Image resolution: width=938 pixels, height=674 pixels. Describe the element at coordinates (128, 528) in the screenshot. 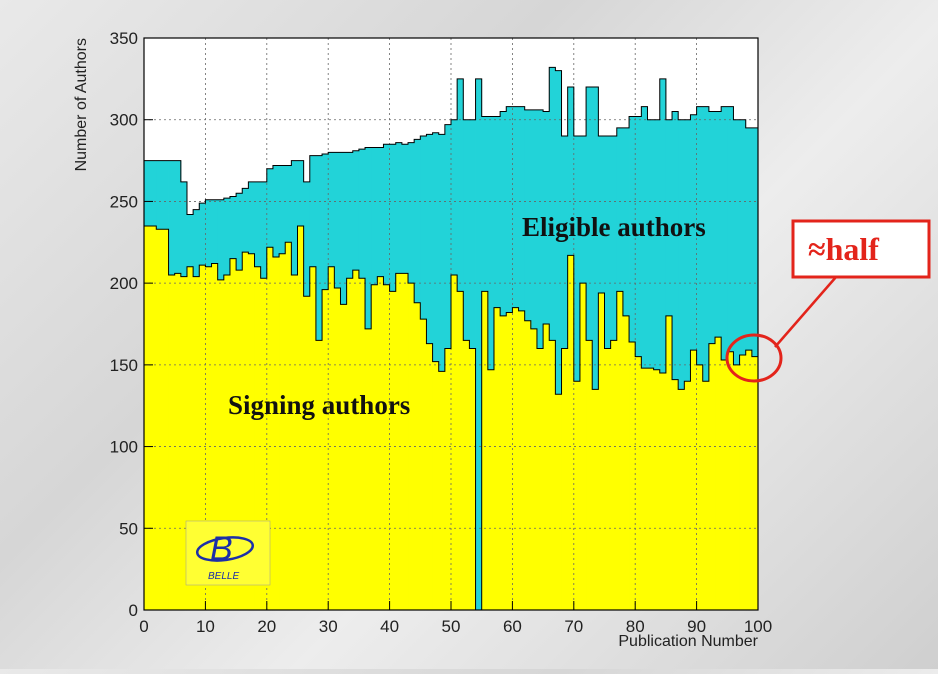

I see `y-tick-label: 50` at that location.